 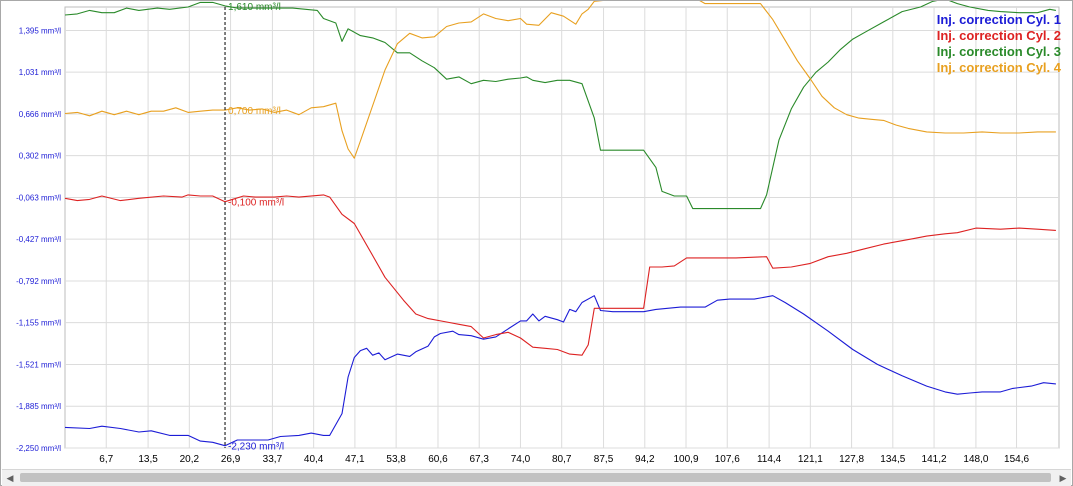 I want to click on y-tick-label: 1,395 mm³/l, so click(x=40, y=30).